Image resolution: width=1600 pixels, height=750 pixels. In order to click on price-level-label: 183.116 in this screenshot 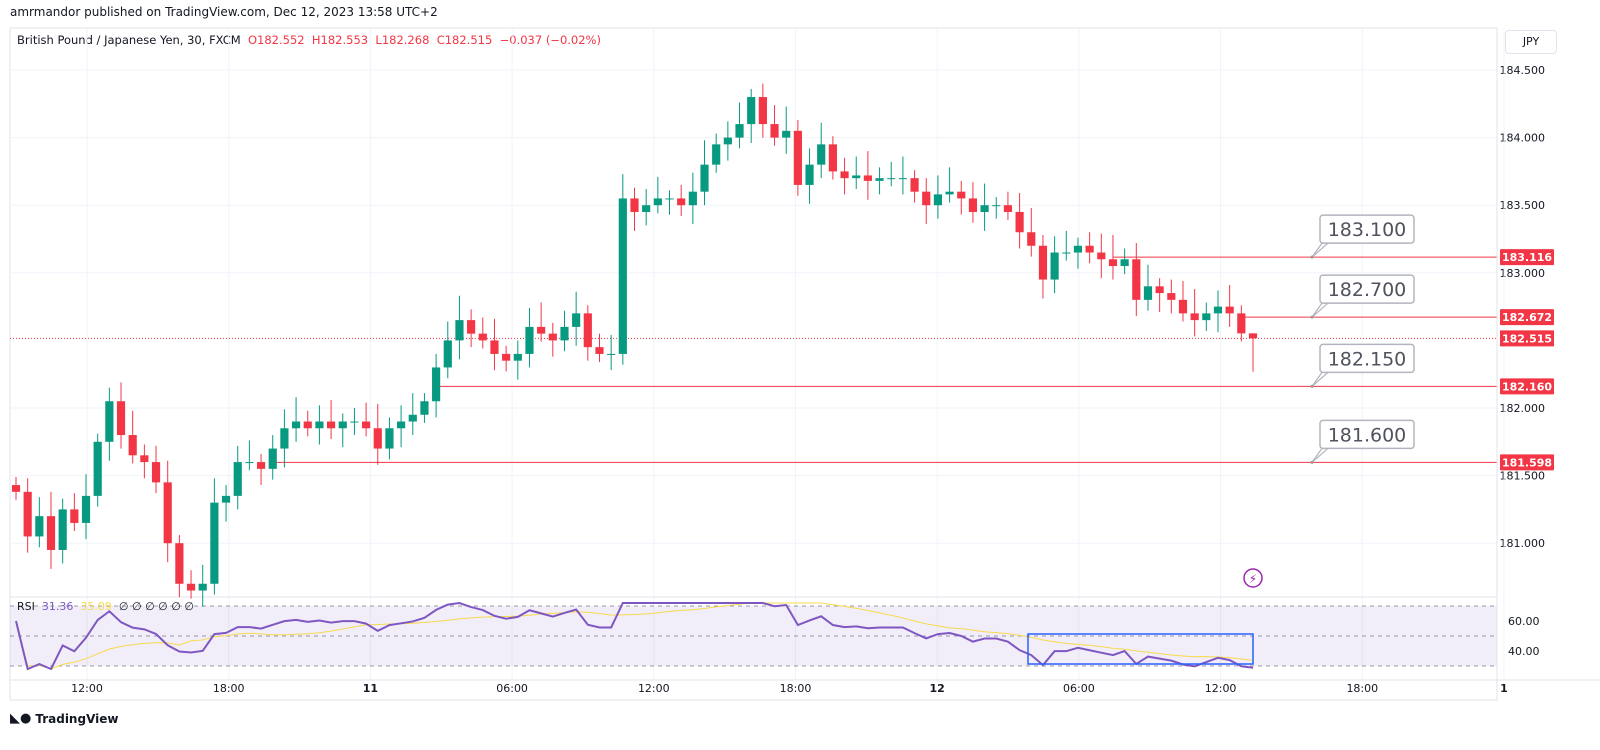, I will do `click(1527, 257)`.